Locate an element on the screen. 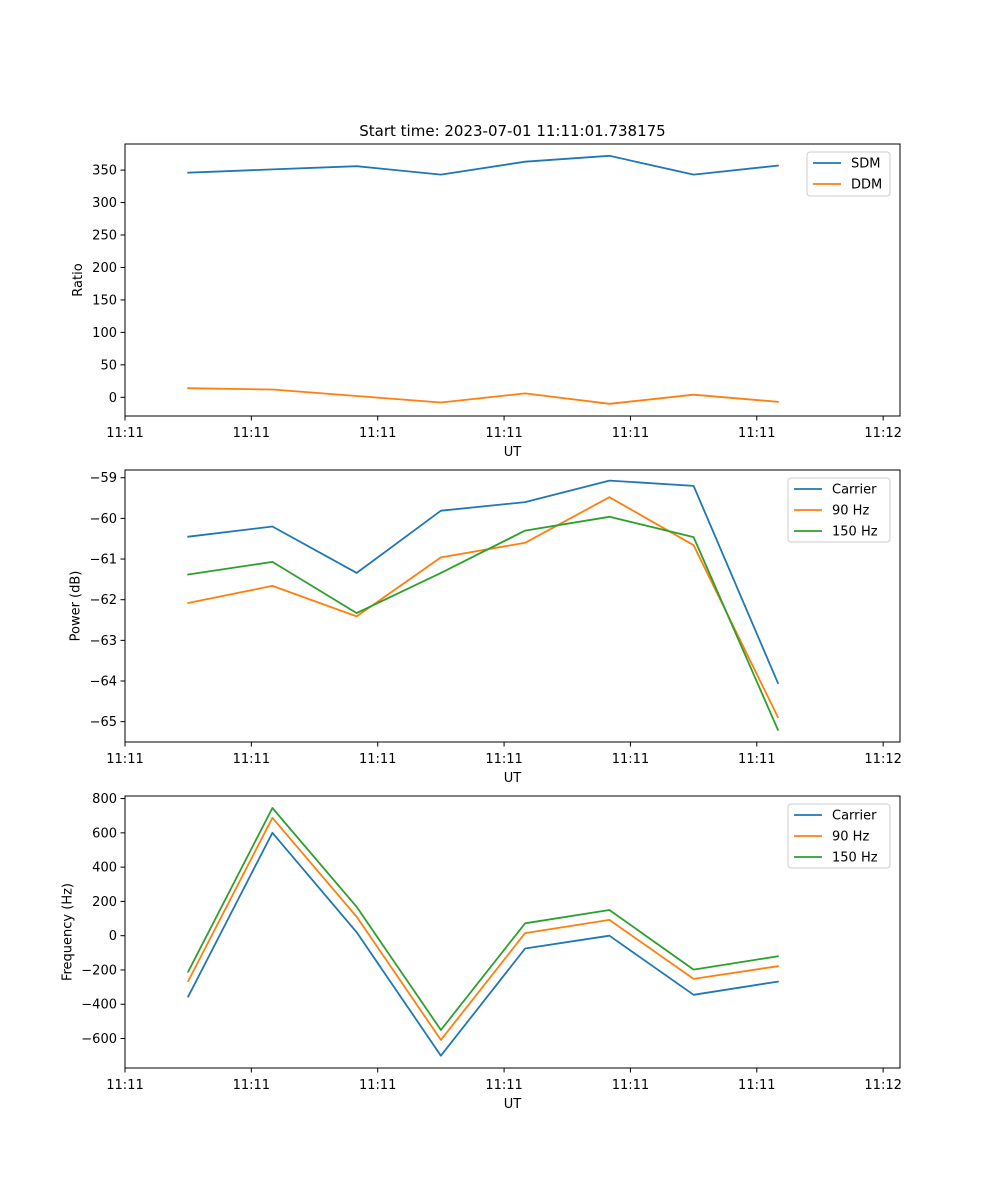 Image resolution: width=1000 pixels, height=1200 pixels. chart-1-series-sdm-line is located at coordinates (483, 165).